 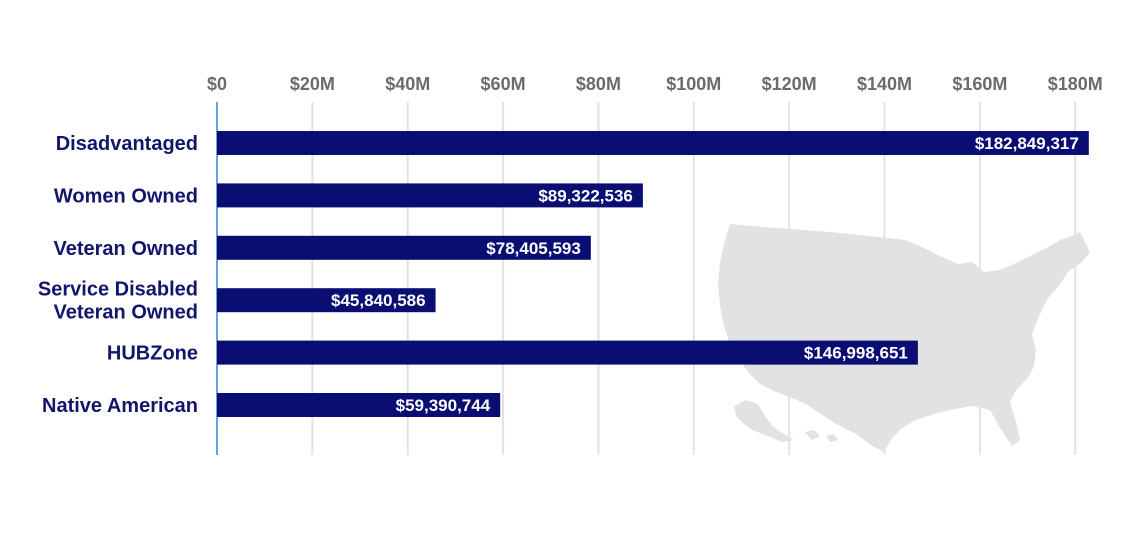 What do you see at coordinates (1075, 84) in the screenshot?
I see `x-tick-label: $180M` at bounding box center [1075, 84].